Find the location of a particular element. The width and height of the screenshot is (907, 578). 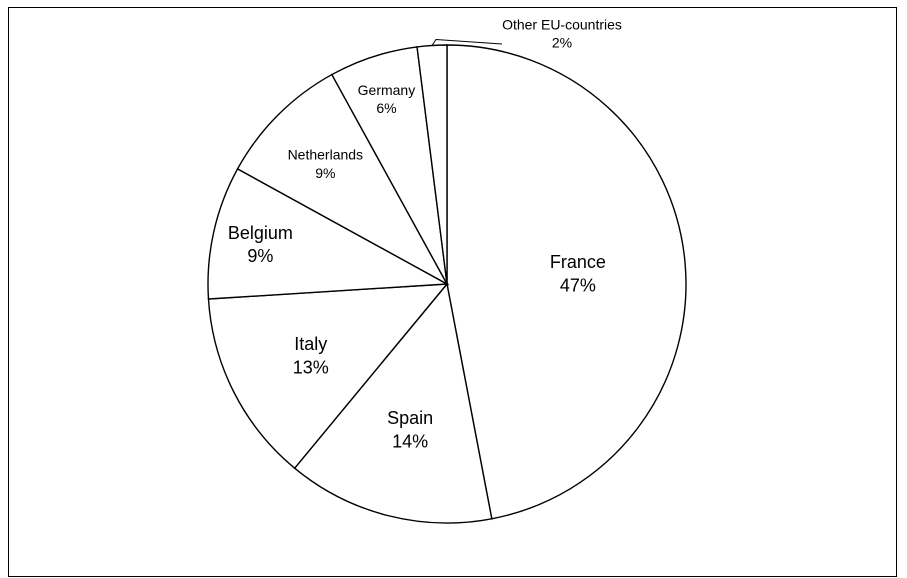

leader-line-other-eu-countries is located at coordinates (467, 42).